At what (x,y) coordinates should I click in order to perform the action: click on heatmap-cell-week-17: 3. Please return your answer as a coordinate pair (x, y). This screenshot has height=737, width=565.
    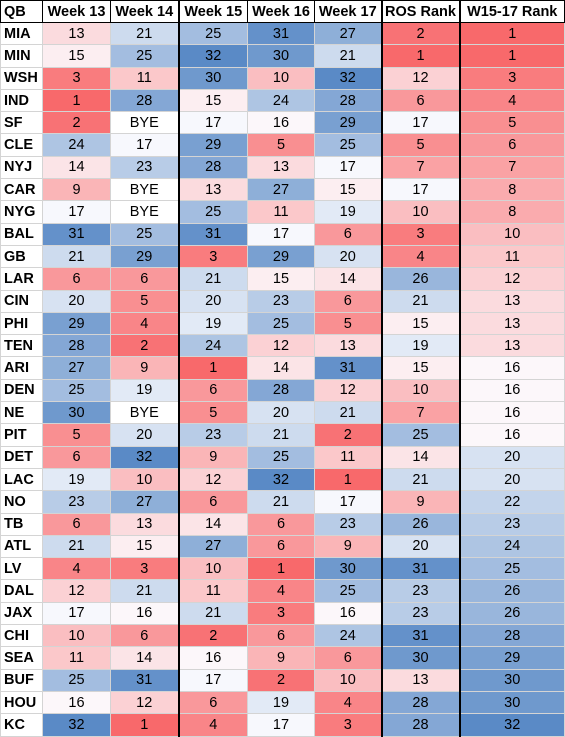
    Looking at the image, I should click on (348, 725).